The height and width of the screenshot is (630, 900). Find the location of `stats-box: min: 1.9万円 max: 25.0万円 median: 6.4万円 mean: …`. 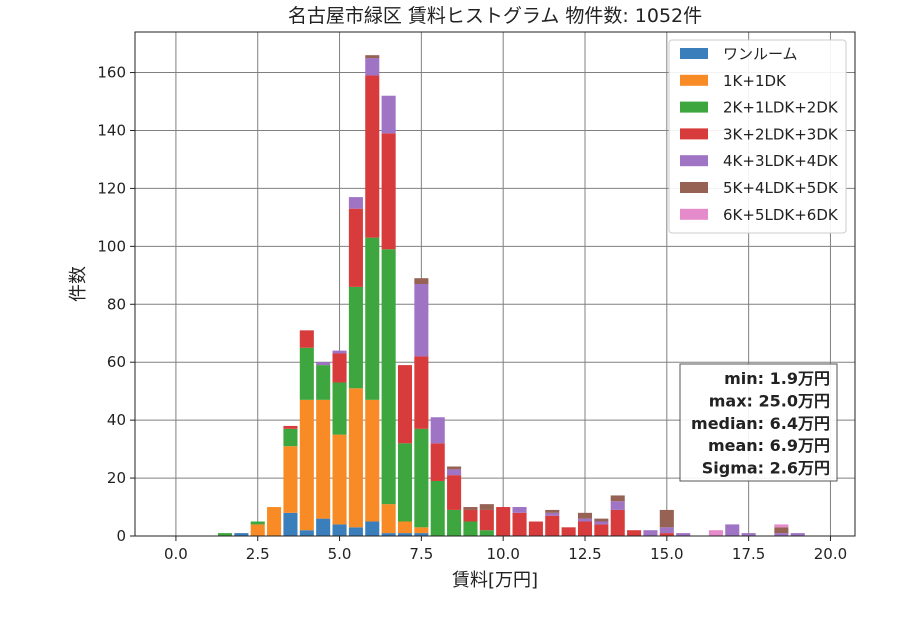

stats-box: min: 1.9万円 max: 25.0万円 median: 6.4万円 mean: … is located at coordinates (758, 422).